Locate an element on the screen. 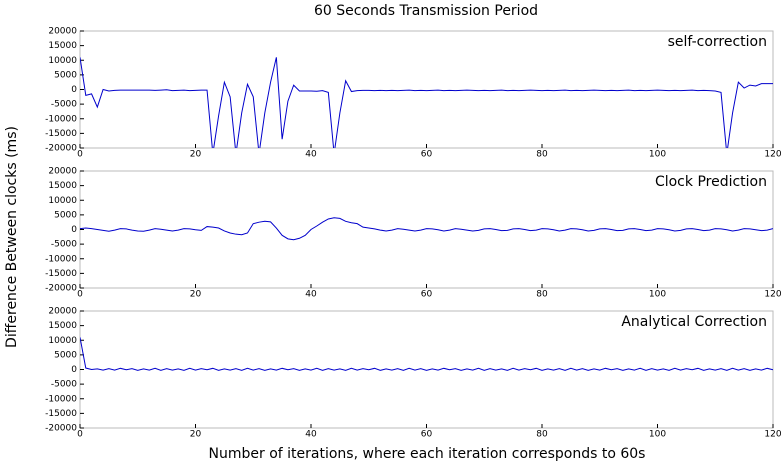 The height and width of the screenshot is (466, 783). panel-title: Analytical Correction is located at coordinates (694, 322).